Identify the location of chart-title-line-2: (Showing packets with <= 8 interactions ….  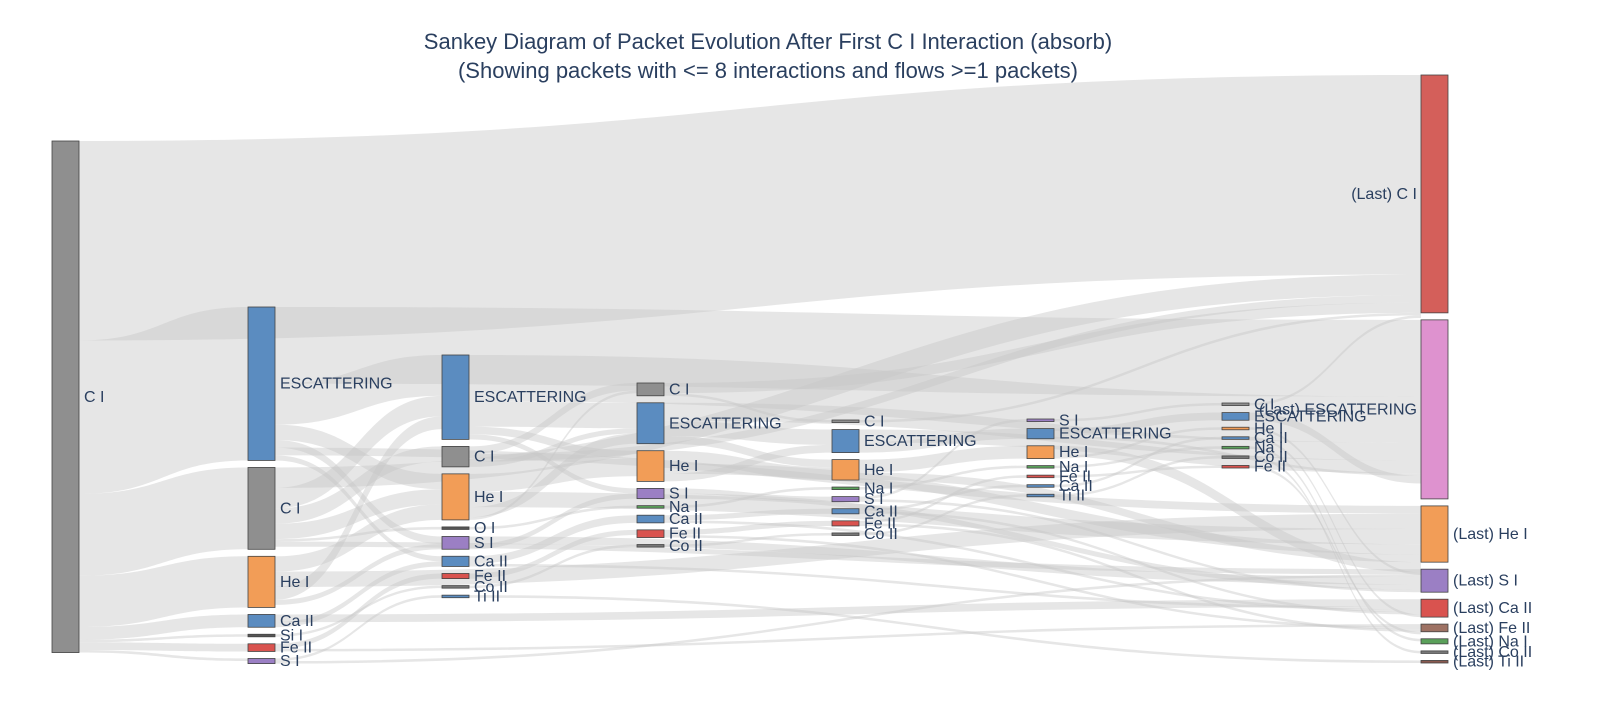
(768, 70).